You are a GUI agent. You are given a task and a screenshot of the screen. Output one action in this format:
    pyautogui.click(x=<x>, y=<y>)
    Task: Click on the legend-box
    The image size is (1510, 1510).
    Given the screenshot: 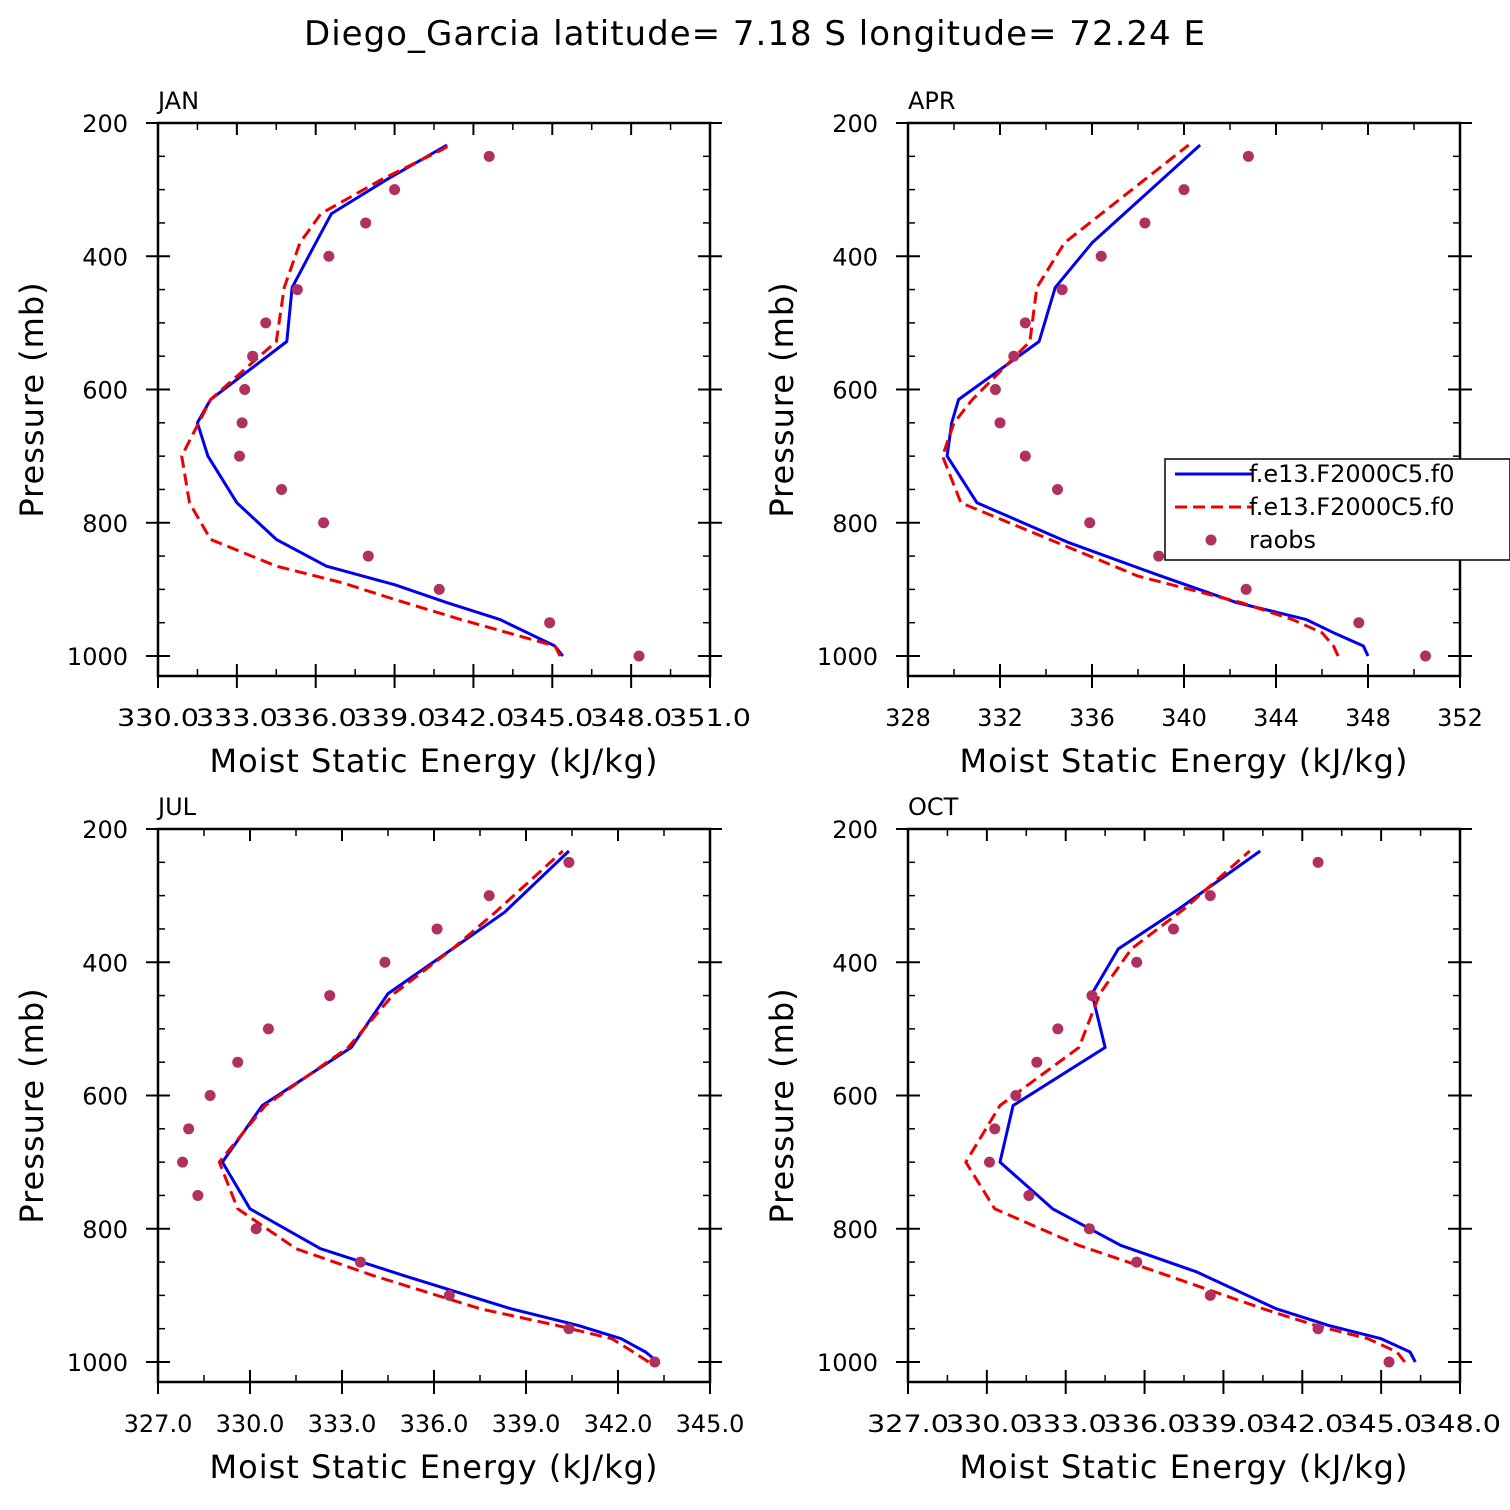 What is the action you would take?
    pyautogui.click(x=1337, y=509)
    